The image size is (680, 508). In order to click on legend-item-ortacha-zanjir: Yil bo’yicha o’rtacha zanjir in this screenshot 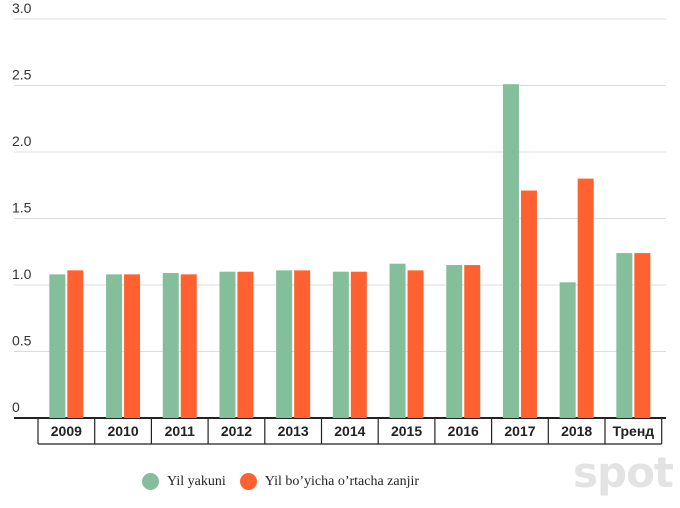, I will do `click(329, 481)`.